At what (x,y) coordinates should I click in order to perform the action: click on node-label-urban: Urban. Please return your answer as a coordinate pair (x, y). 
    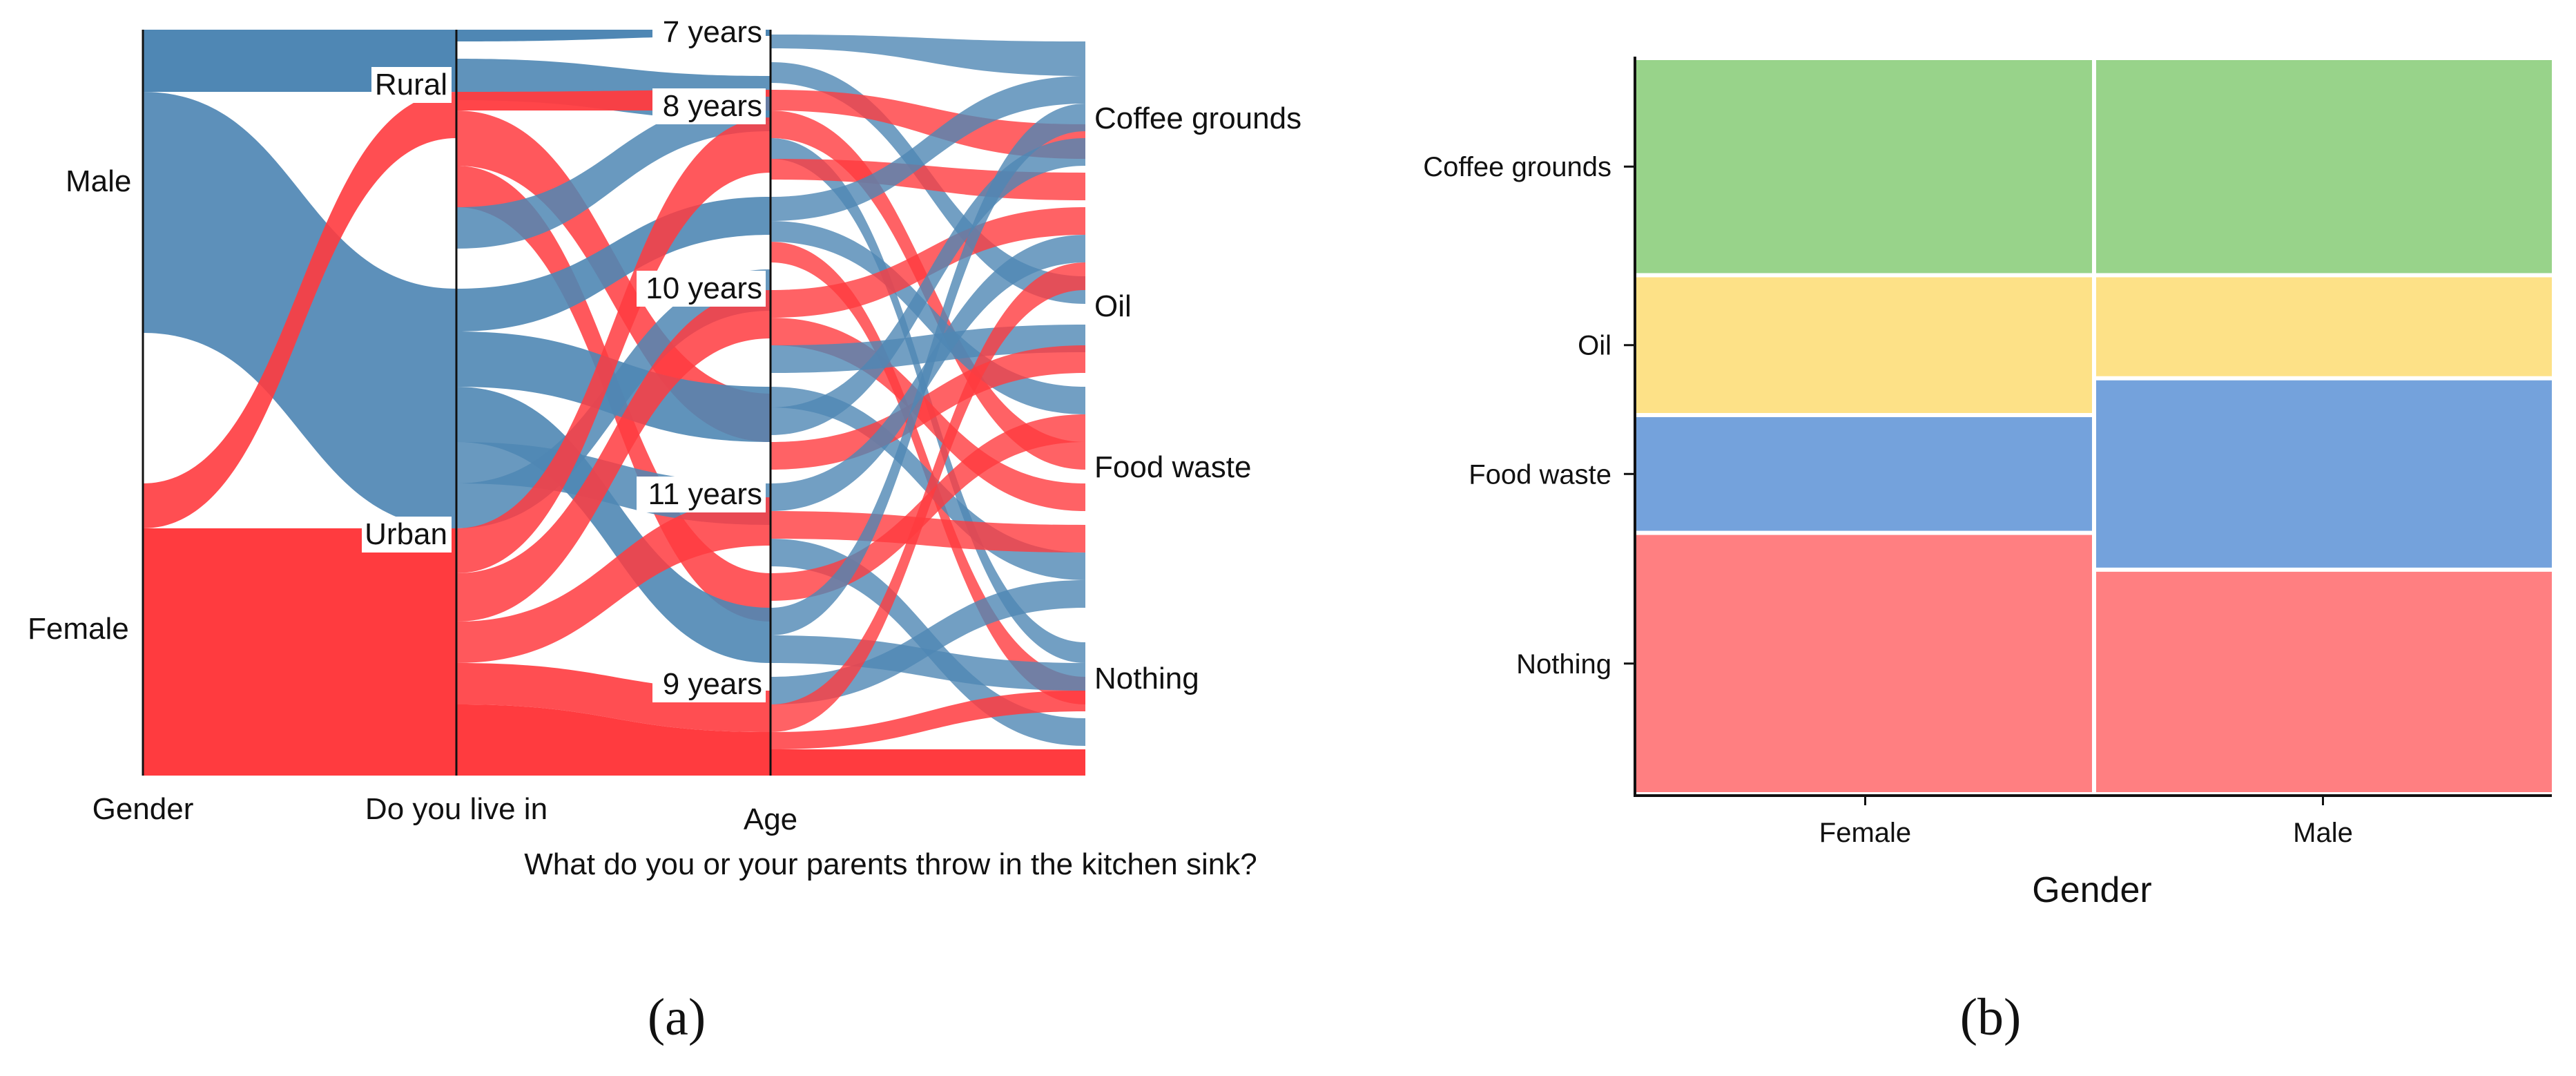
    Looking at the image, I should click on (406, 534).